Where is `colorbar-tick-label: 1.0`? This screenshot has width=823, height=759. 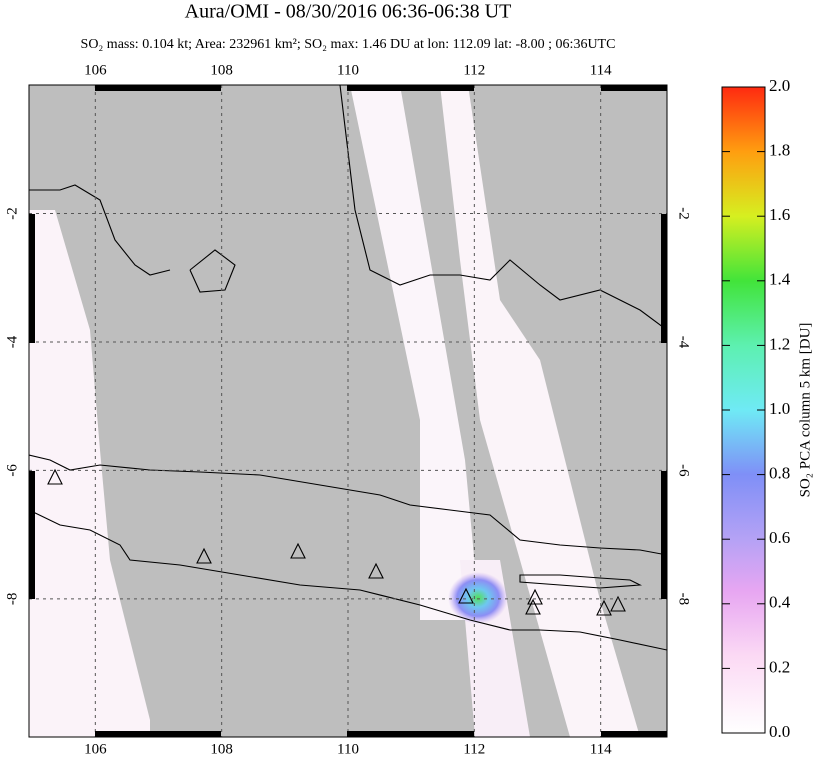
colorbar-tick-label: 1.0 is located at coordinates (779, 408).